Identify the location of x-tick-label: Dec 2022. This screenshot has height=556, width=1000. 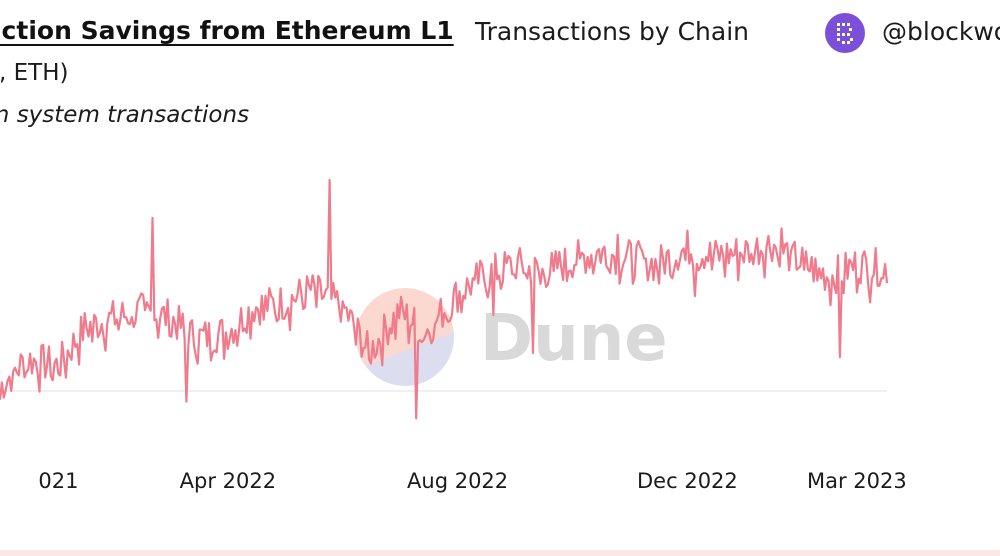
(687, 481).